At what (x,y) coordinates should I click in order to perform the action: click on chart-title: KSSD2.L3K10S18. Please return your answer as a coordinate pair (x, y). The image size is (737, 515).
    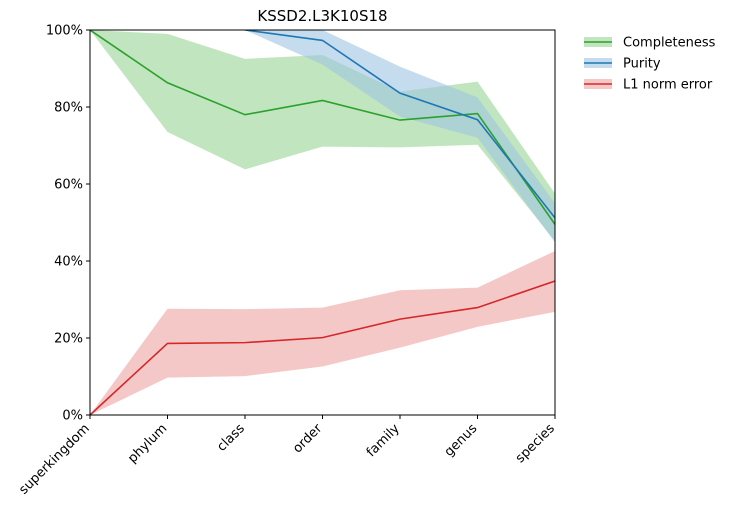
    Looking at the image, I should click on (322, 16).